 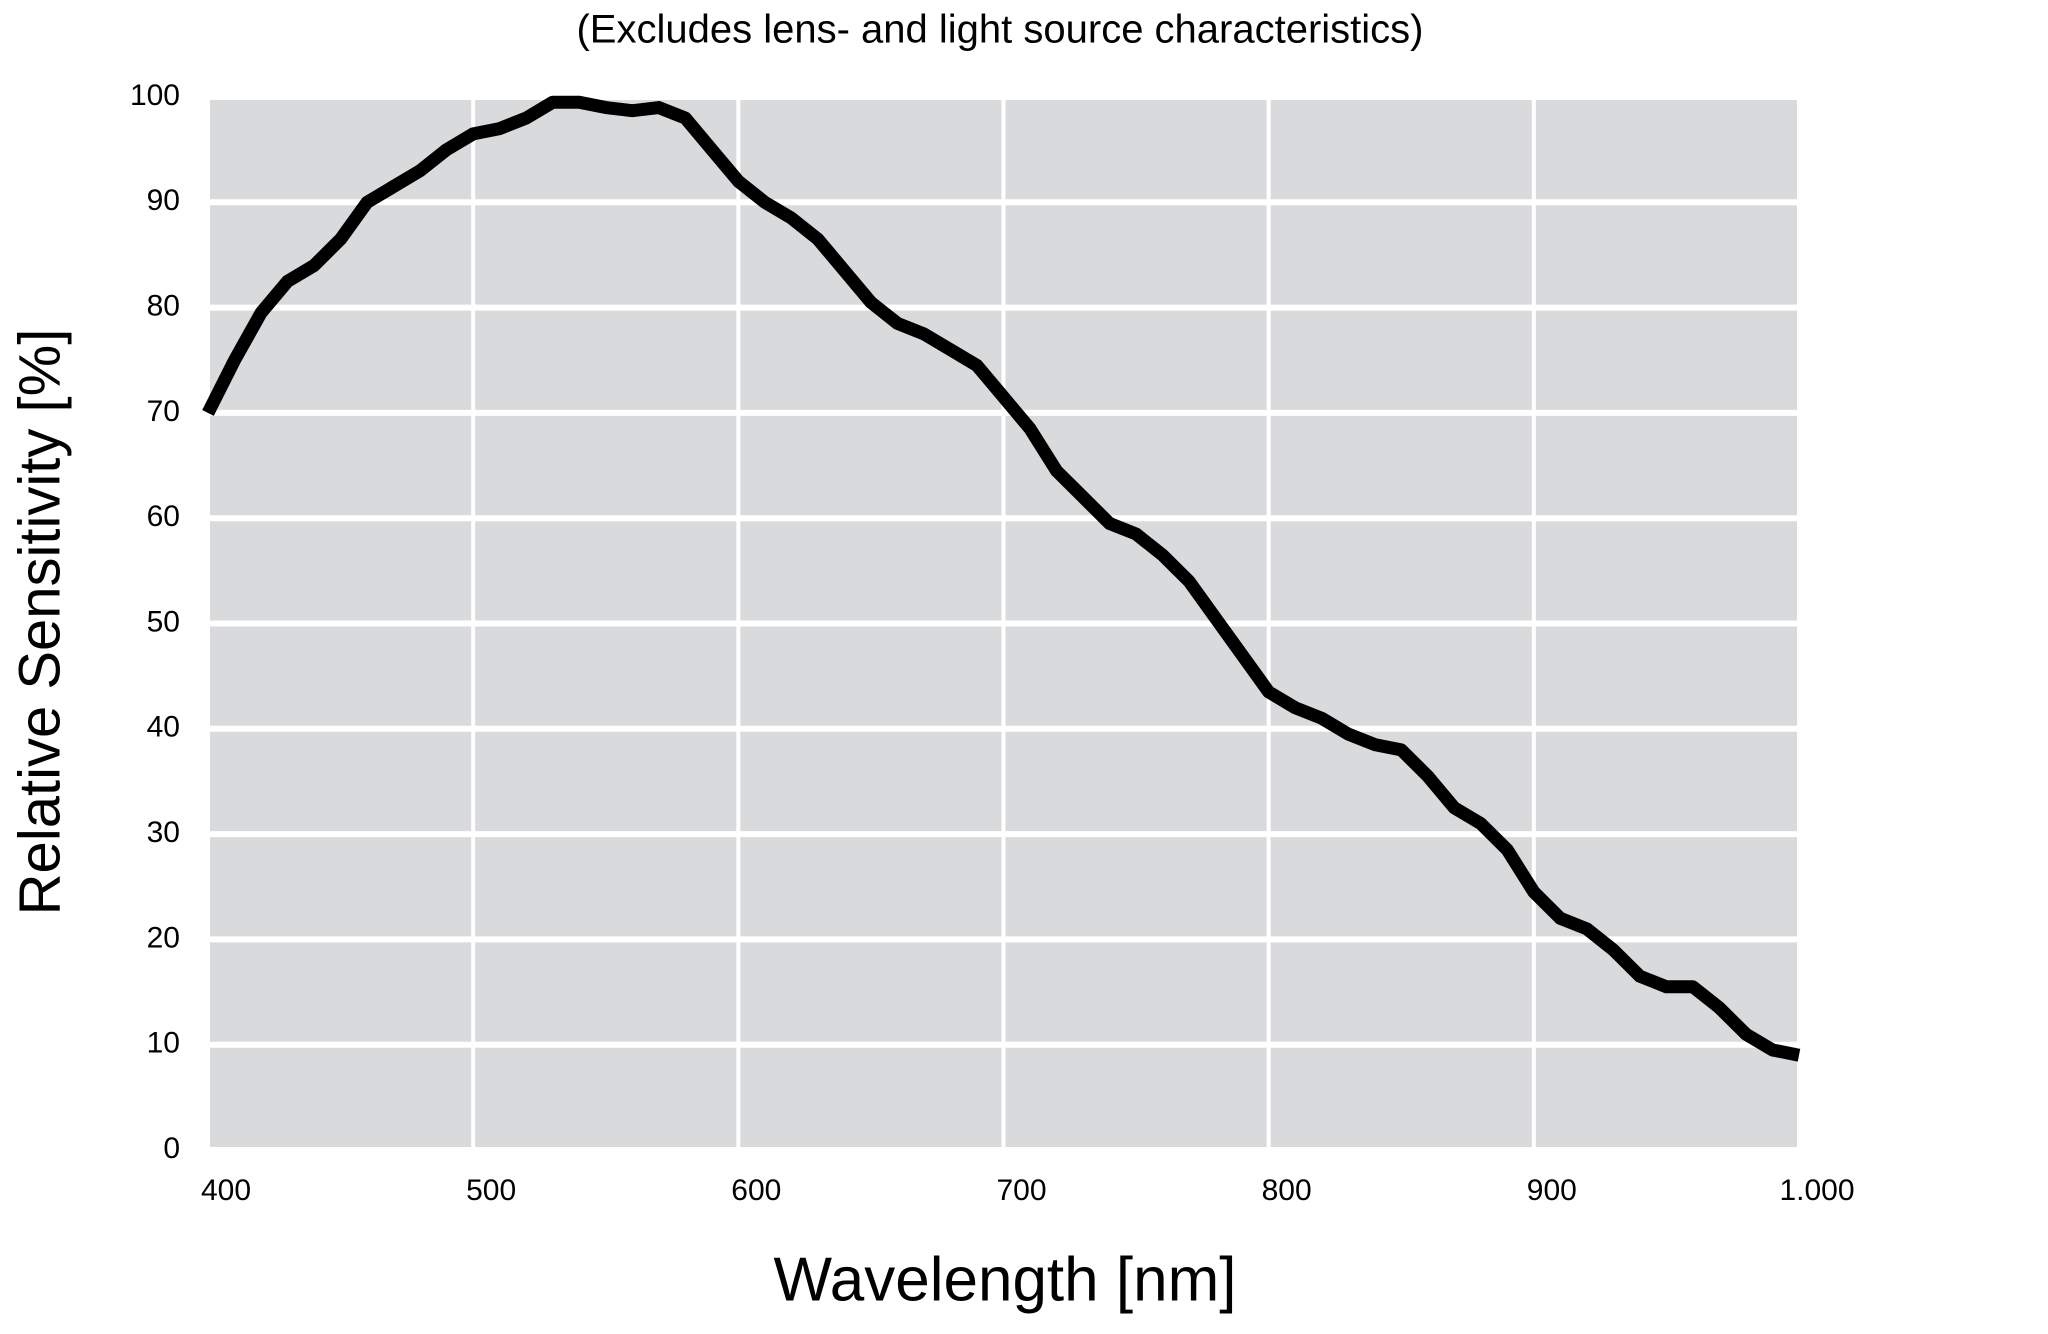 I want to click on y-tick-label: 100, so click(x=155, y=95).